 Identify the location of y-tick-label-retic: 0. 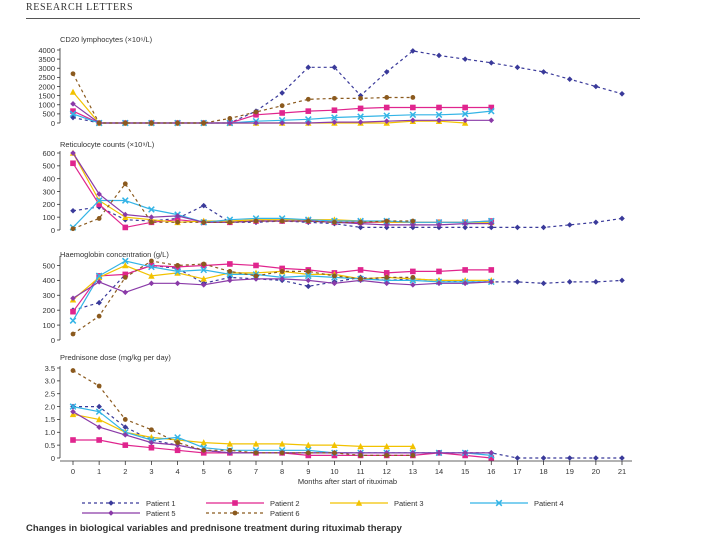
(53, 230).